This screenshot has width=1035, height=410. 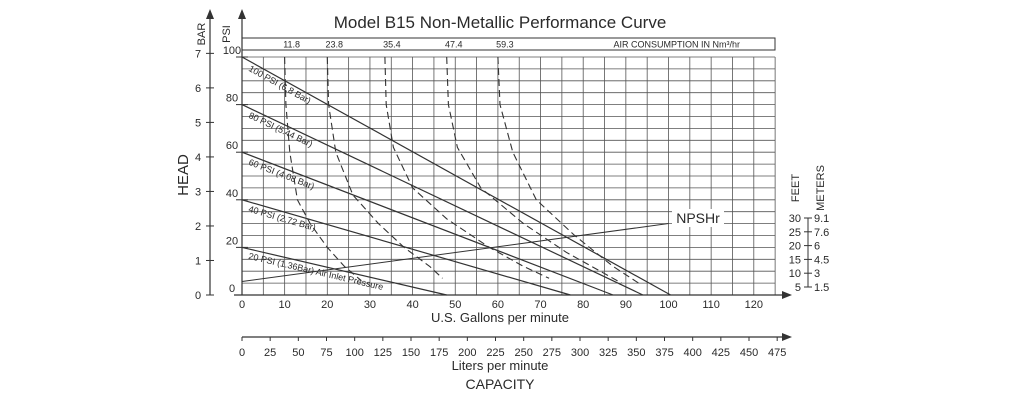 I want to click on feet-axis-label: FEET, so click(x=796, y=188).